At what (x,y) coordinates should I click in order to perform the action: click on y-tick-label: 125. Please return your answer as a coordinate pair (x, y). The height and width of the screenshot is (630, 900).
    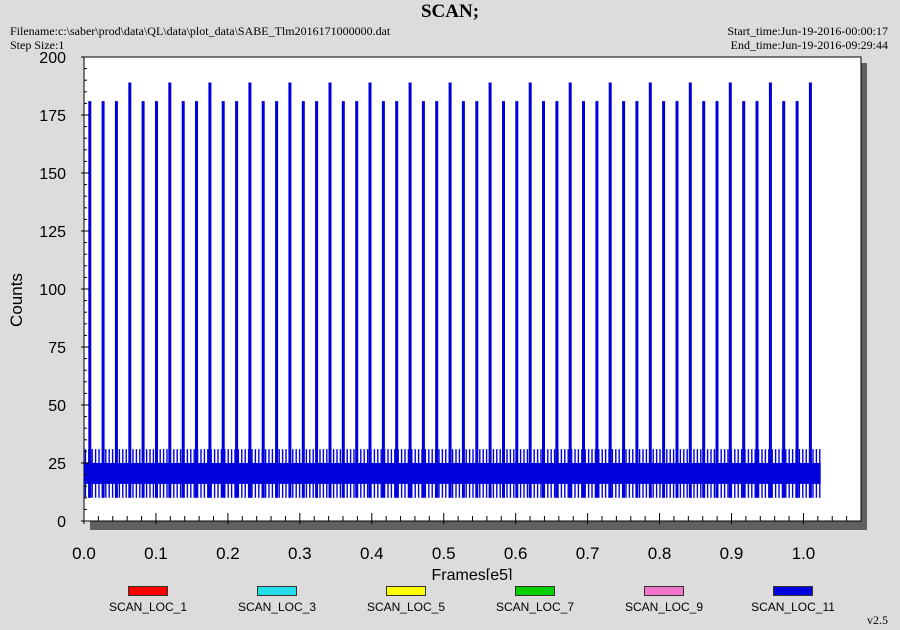
    Looking at the image, I should click on (52, 232).